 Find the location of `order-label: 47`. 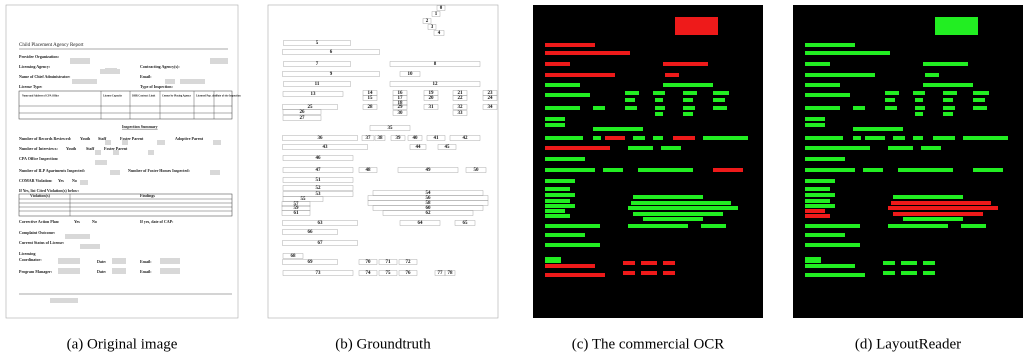

order-label: 47 is located at coordinates (319, 170).